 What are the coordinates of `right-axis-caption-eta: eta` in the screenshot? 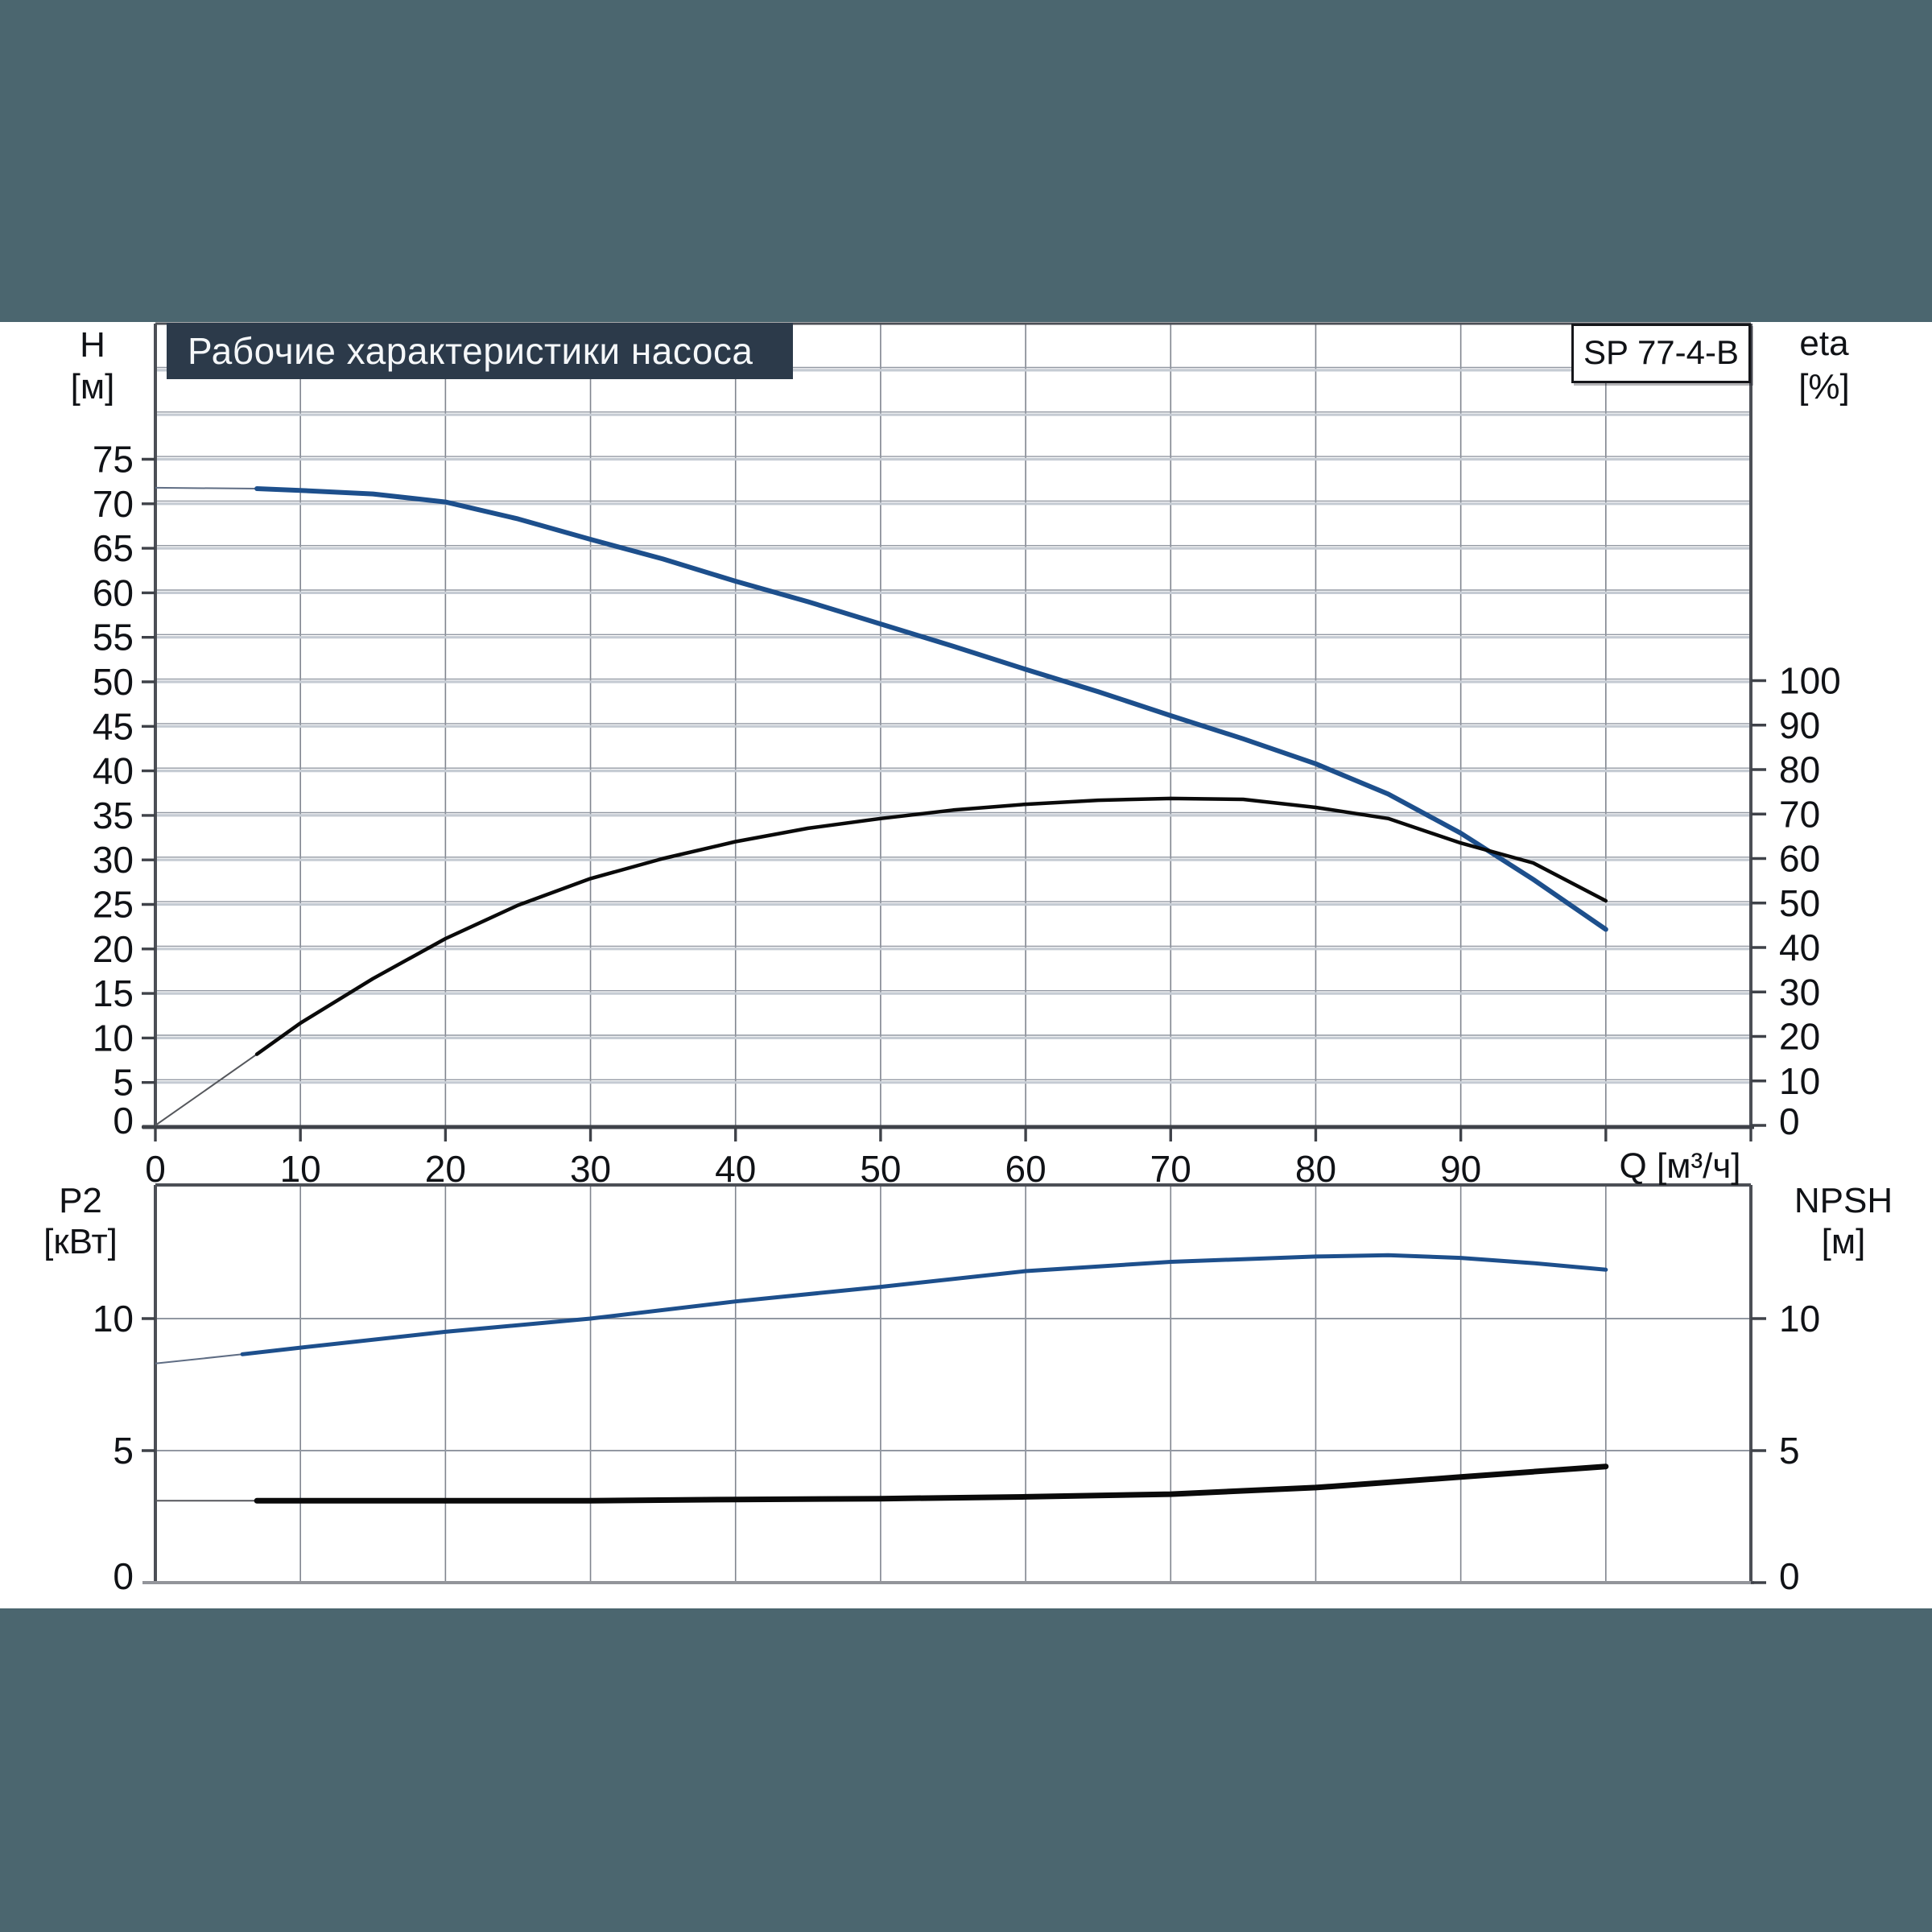 It's located at (1824, 343).